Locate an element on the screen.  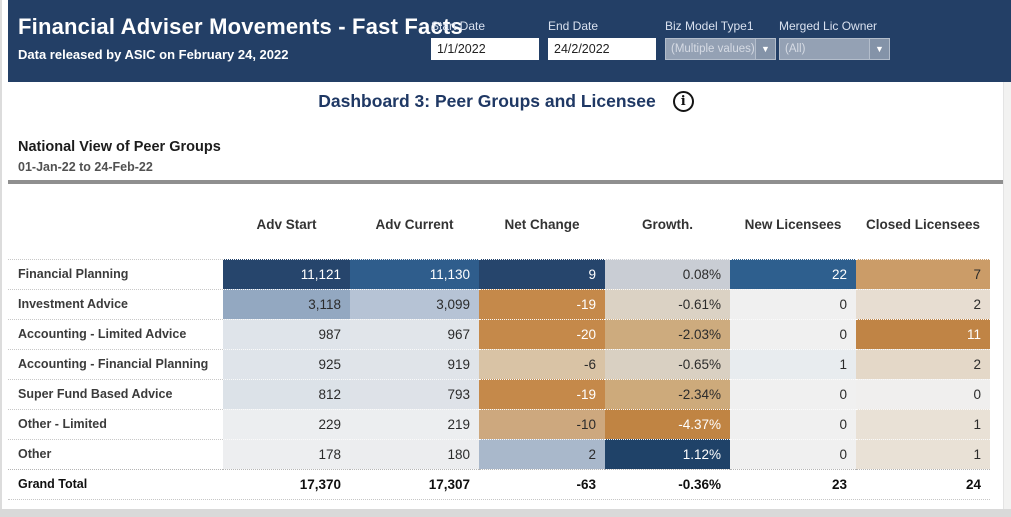
table-cell: 793 is located at coordinates (414, 394).